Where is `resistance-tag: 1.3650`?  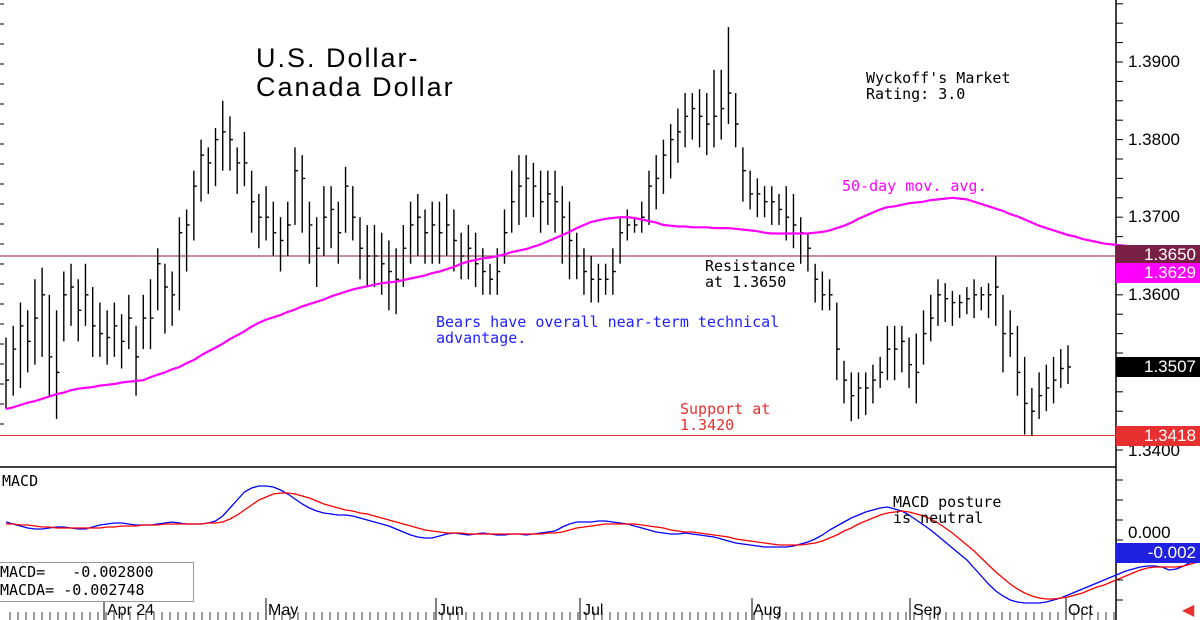
resistance-tag: 1.3650 is located at coordinates (1158, 255).